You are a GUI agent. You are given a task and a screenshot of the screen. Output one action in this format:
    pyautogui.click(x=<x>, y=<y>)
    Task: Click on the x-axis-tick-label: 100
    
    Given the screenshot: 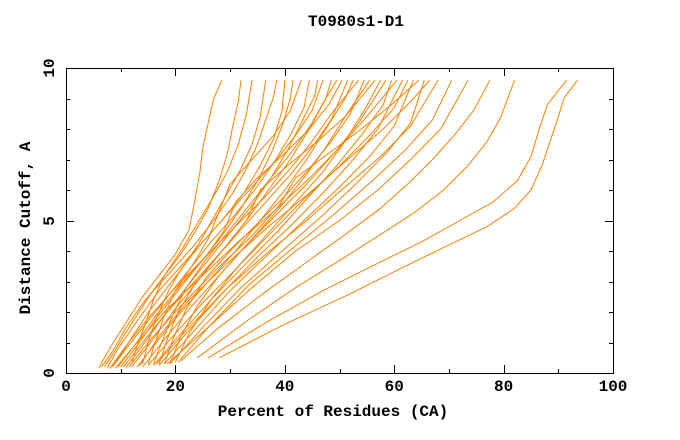 What is the action you would take?
    pyautogui.click(x=613, y=387)
    